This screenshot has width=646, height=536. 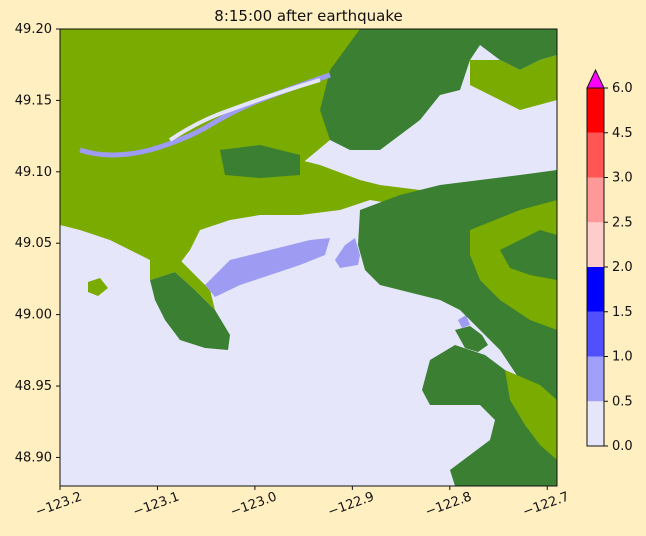 I want to click on colorbar-tick-label: 0.5, so click(x=622, y=401).